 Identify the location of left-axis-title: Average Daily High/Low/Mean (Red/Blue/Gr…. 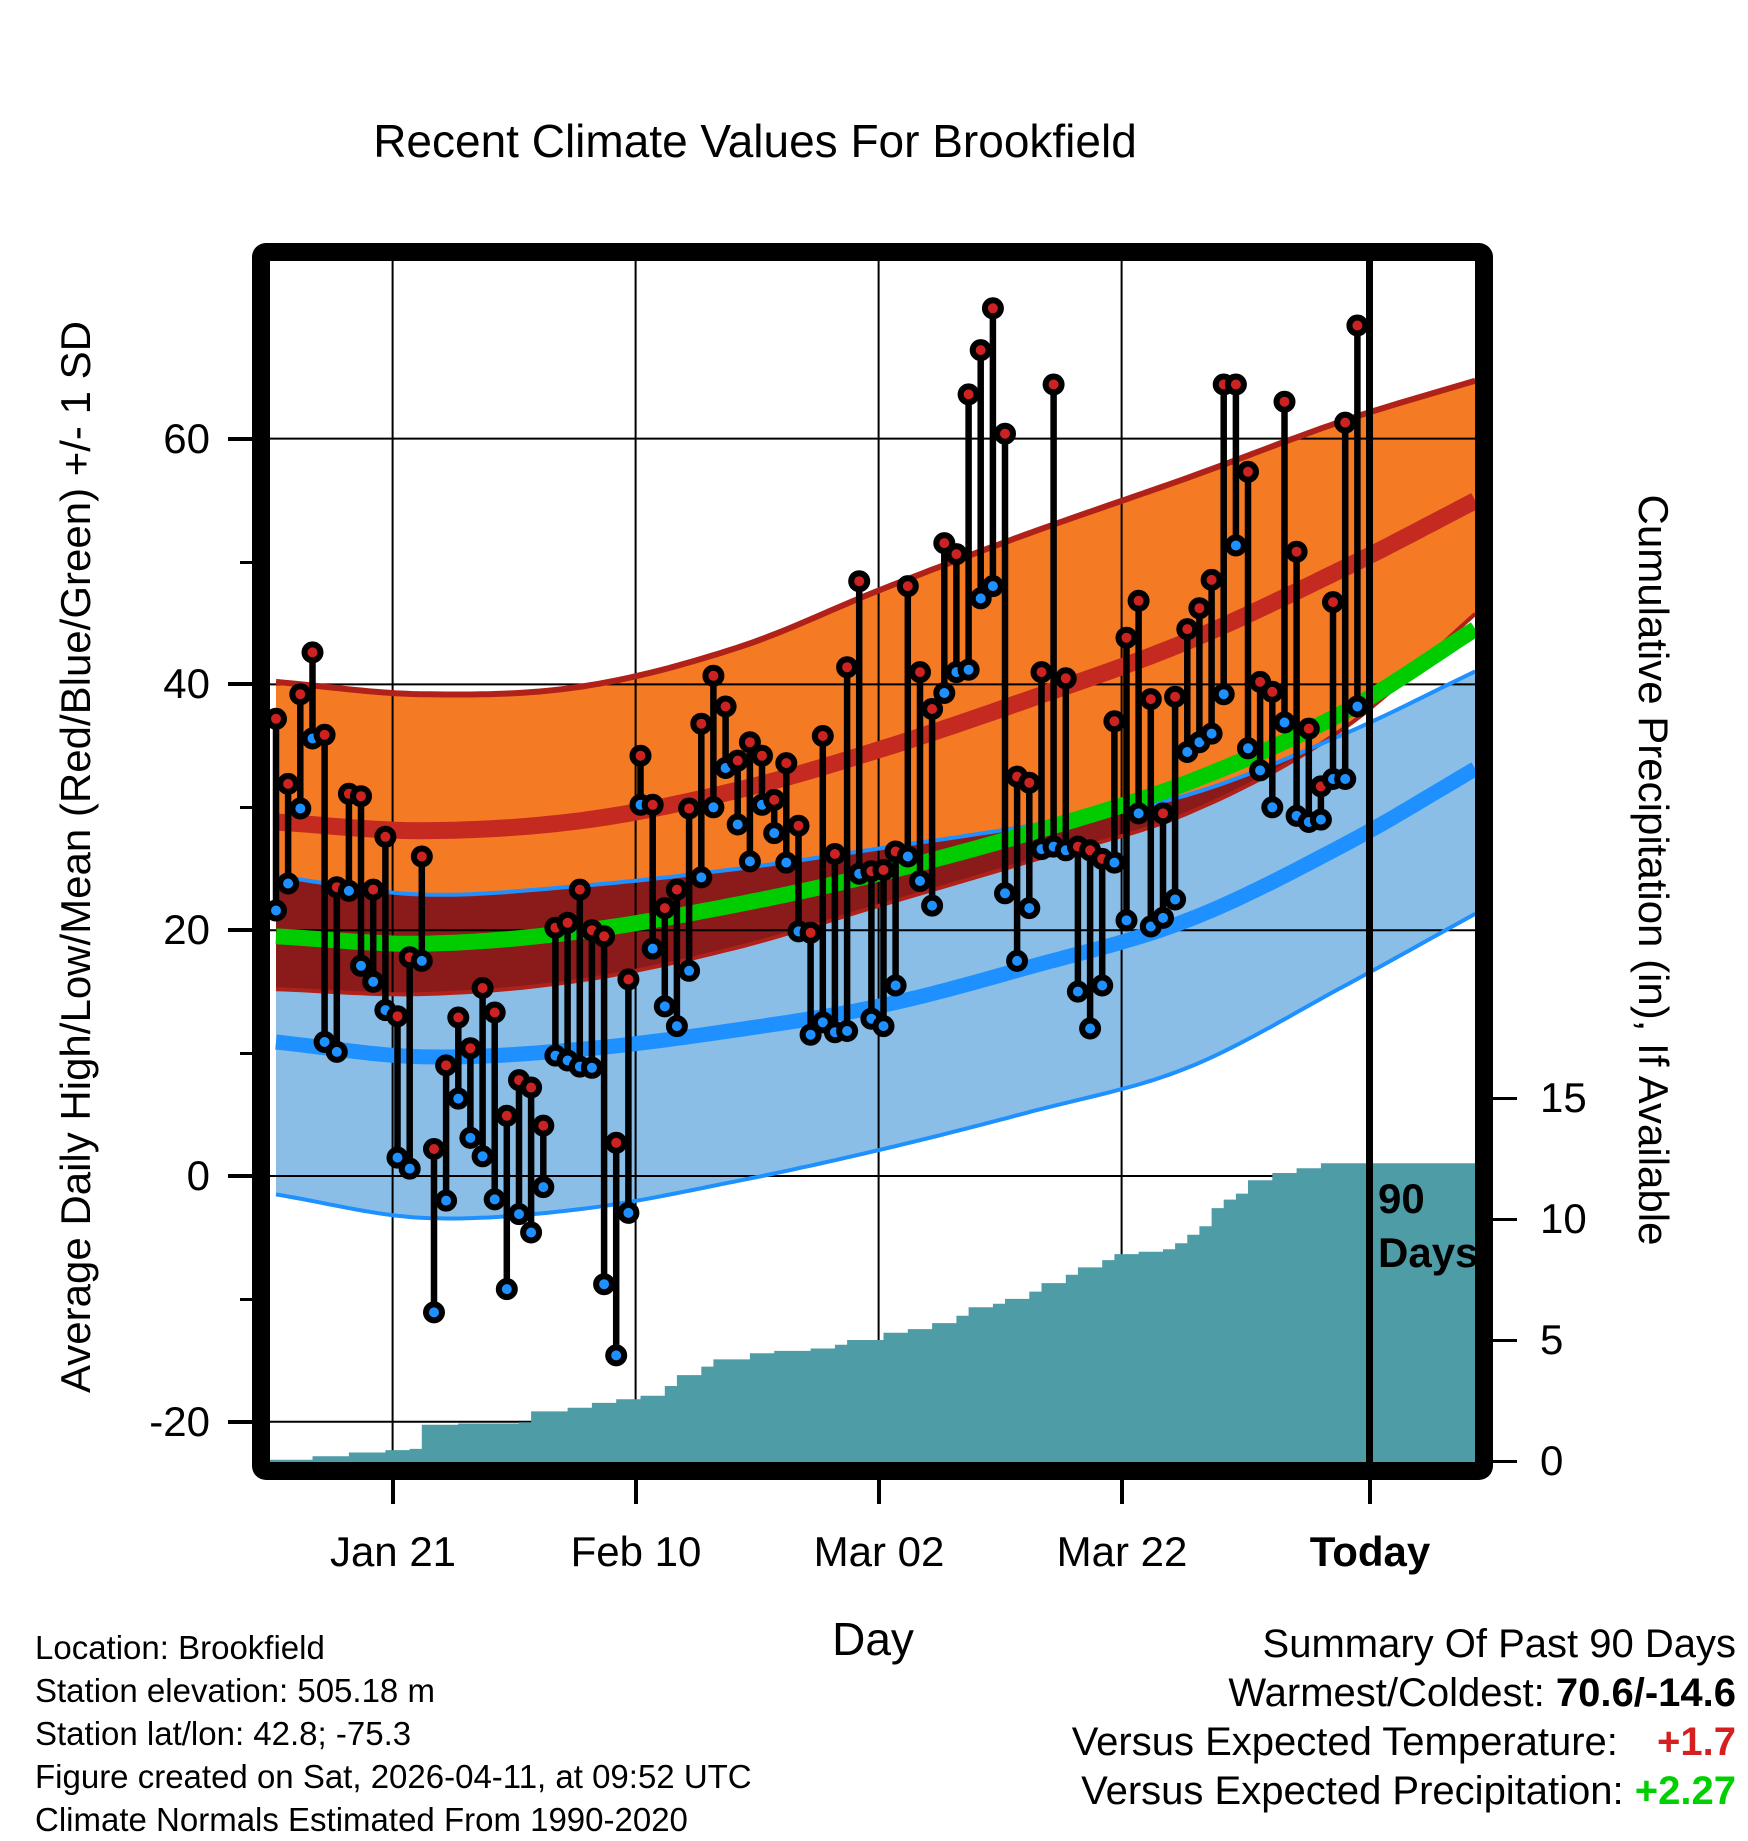
(75, 857).